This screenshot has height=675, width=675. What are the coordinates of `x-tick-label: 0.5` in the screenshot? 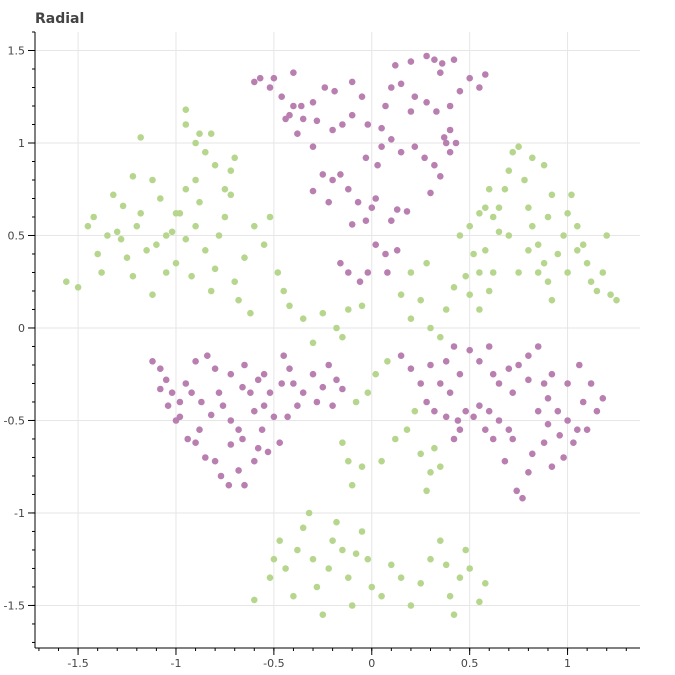 It's located at (470, 663).